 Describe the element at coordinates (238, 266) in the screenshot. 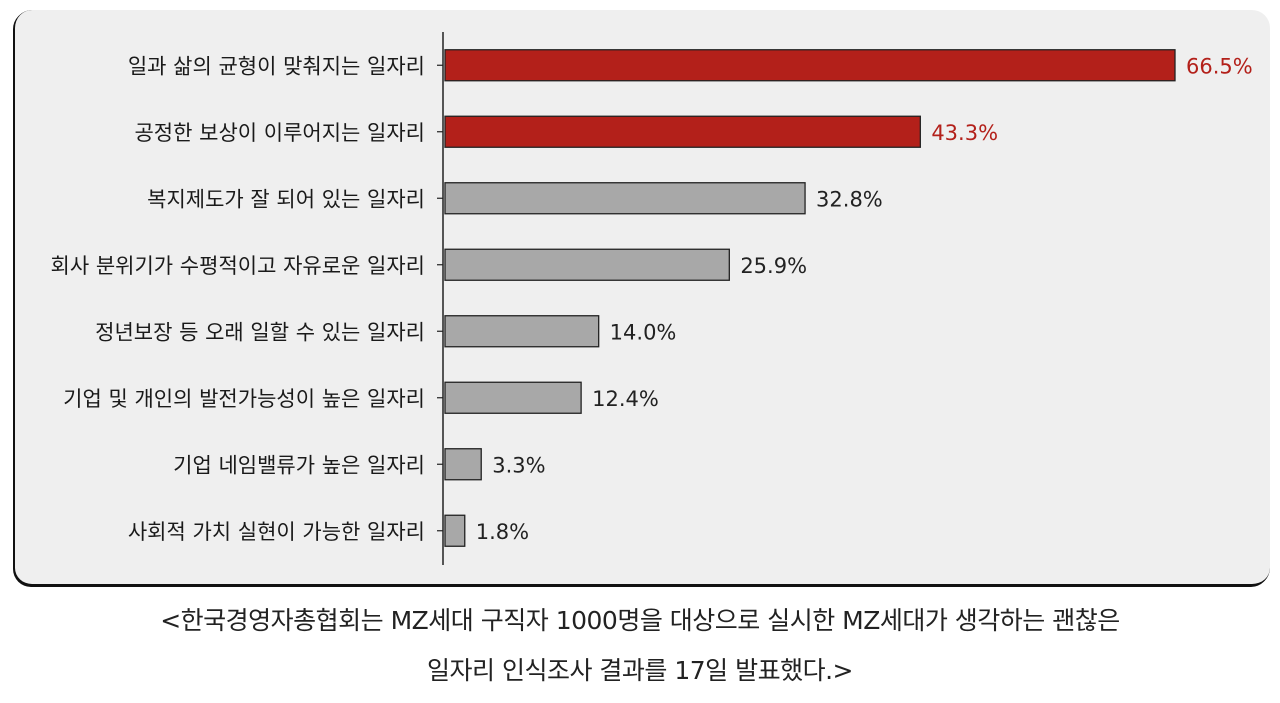

I see `category-label: 회사 분위기가 수평적이고 자유로운 일자리` at that location.